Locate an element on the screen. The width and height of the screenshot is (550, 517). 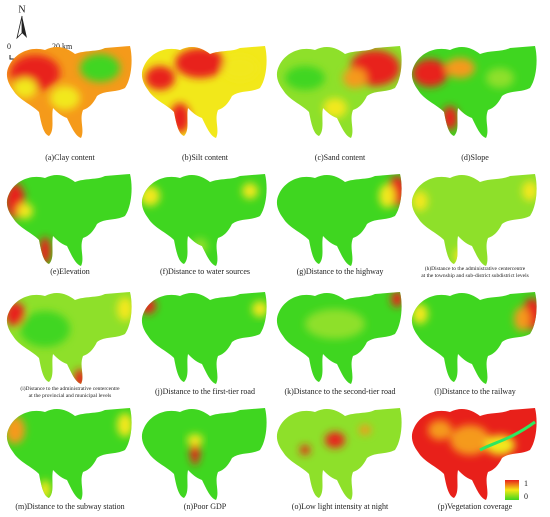
legend-ramp is located at coordinates (512, 490).